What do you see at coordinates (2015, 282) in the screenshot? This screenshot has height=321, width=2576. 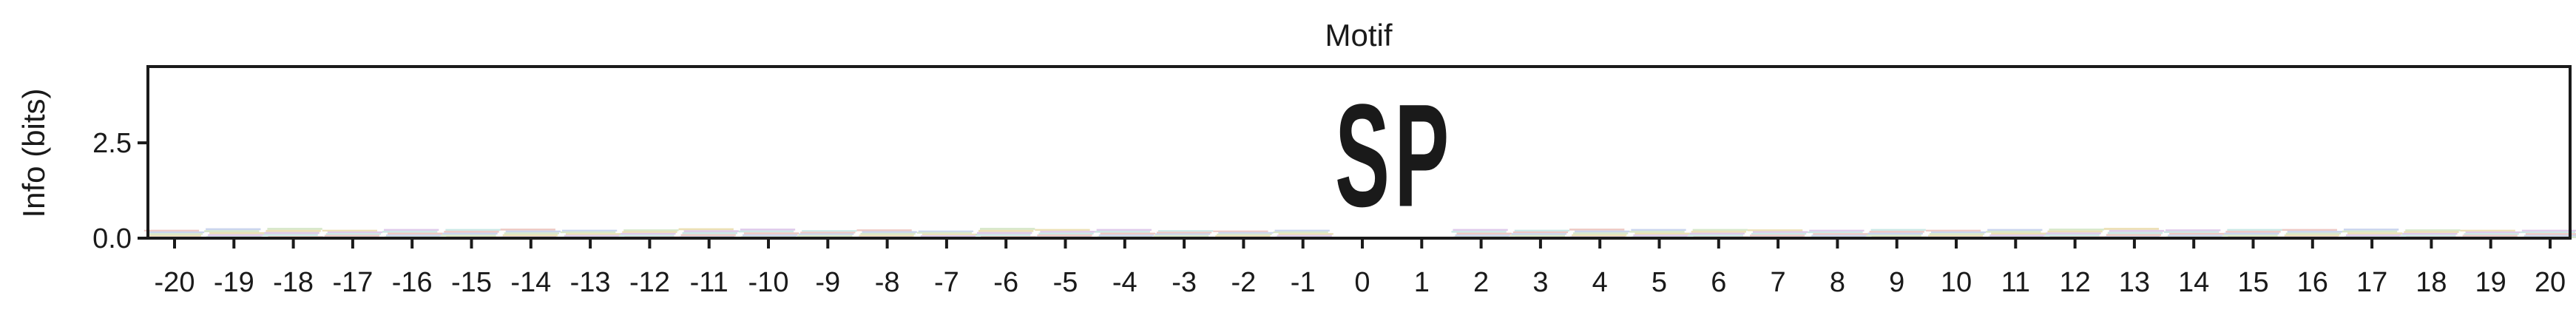 I see `x-tick-label: 11` at bounding box center [2015, 282].